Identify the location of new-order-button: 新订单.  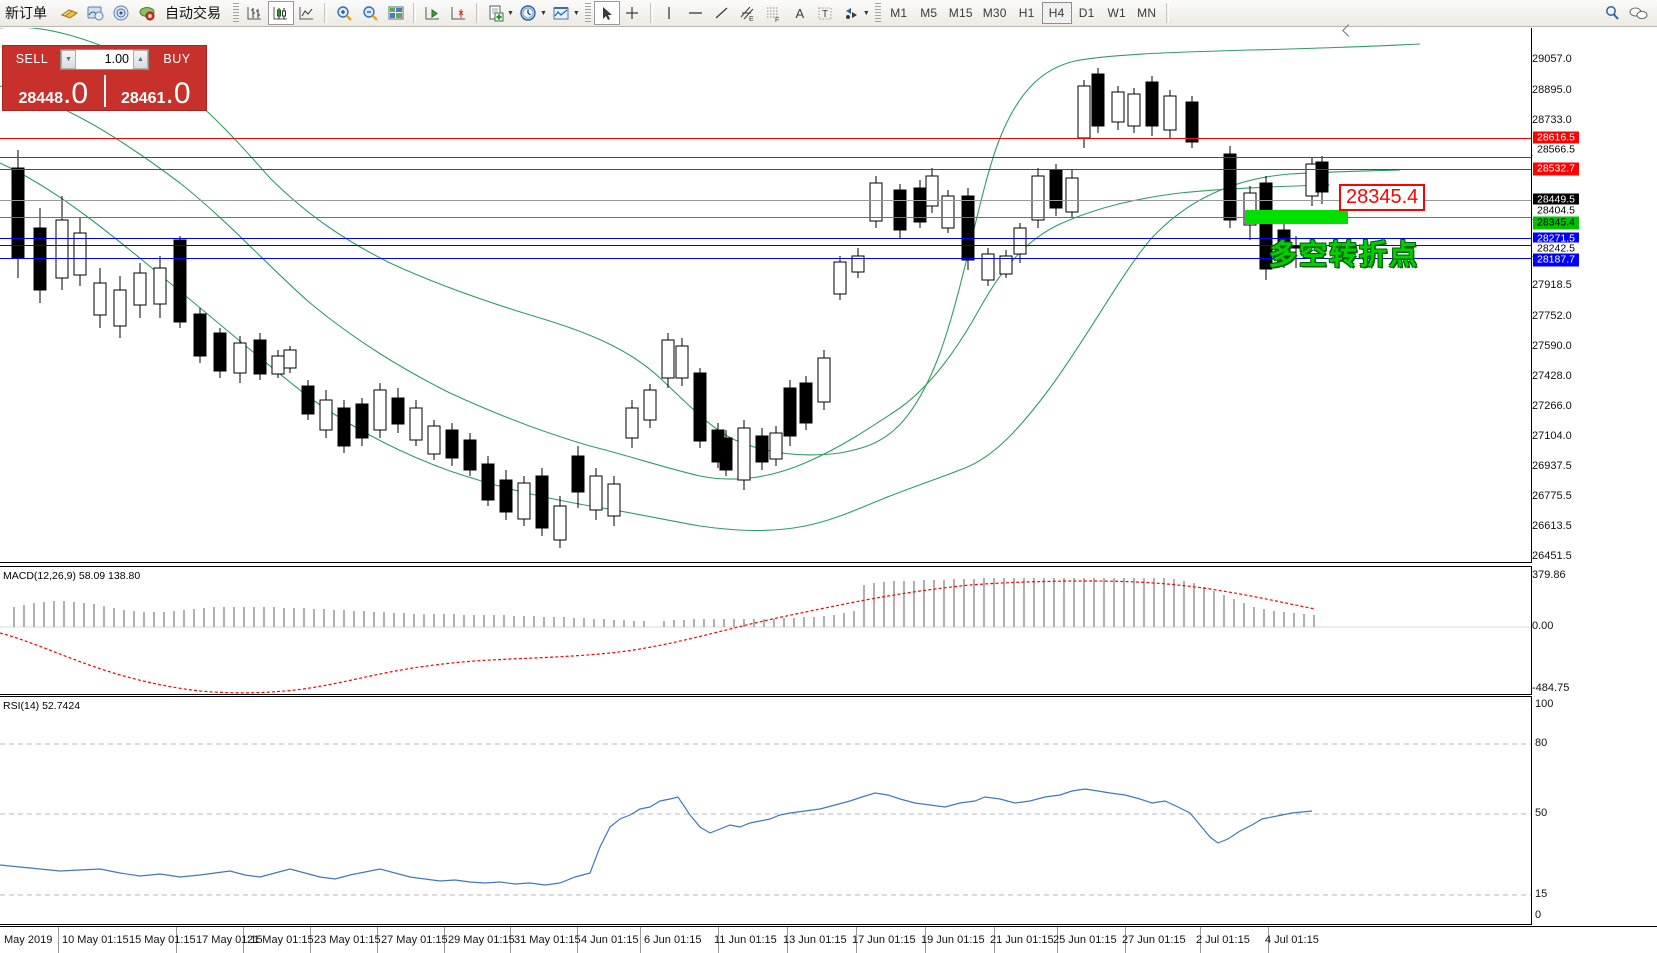
(28, 13).